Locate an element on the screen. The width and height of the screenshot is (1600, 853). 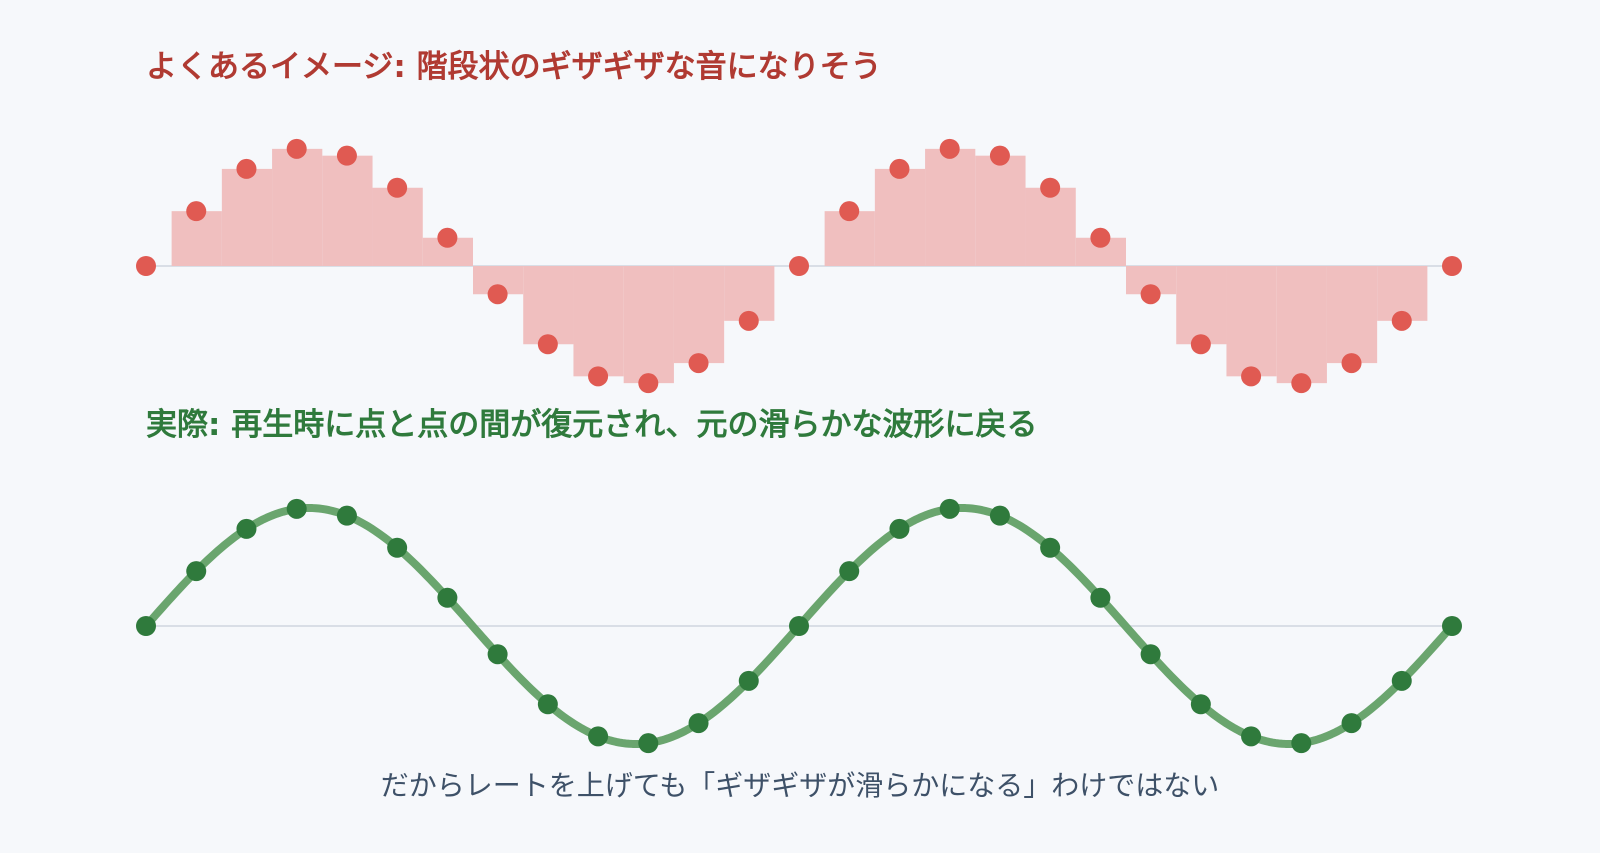
smooth-title: 実際: 再生時に点と点の間が復元され、元の滑らかな波形に戻る is located at coordinates (592, 425).